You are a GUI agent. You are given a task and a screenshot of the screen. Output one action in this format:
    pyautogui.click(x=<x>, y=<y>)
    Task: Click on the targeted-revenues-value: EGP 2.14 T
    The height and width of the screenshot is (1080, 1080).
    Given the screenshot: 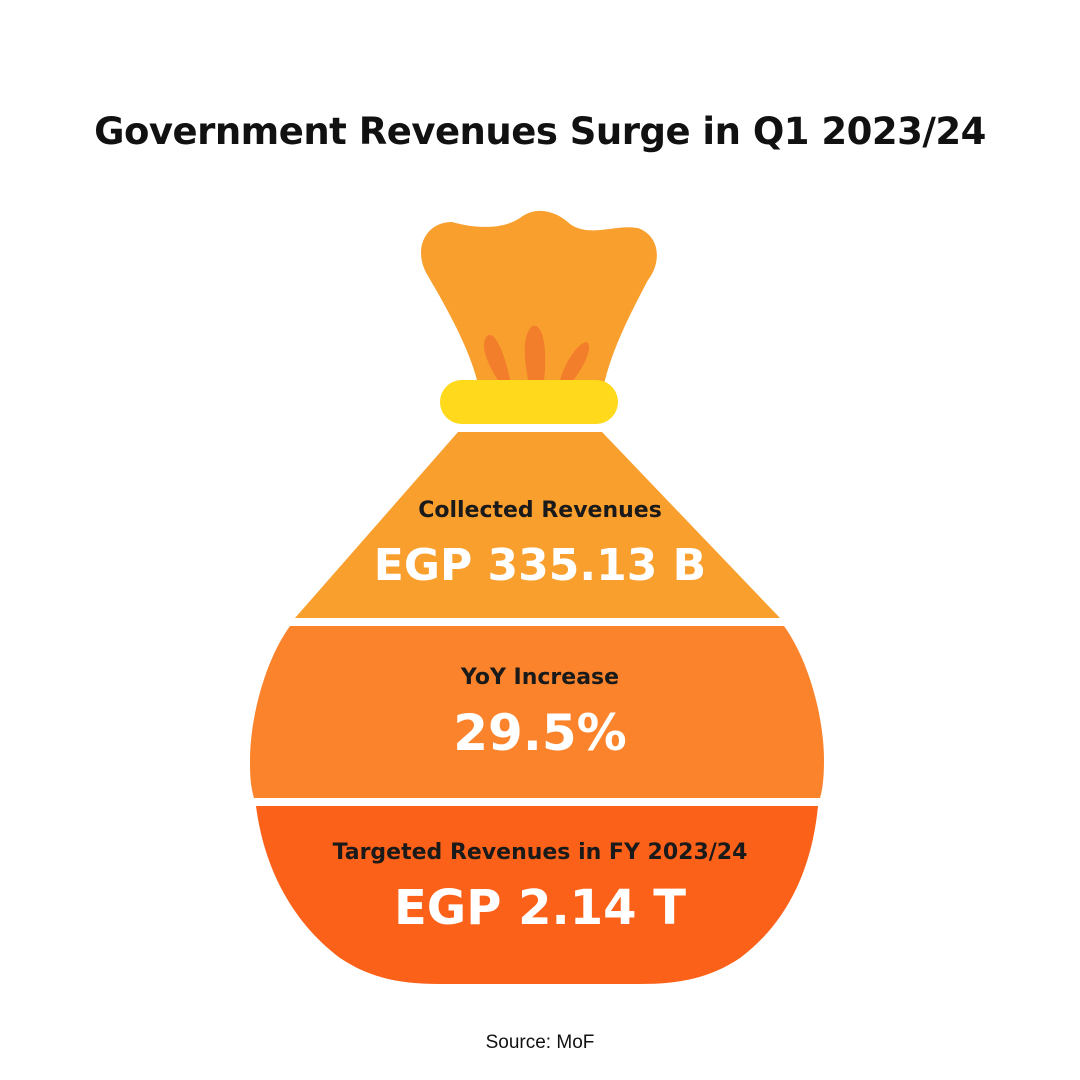 What is the action you would take?
    pyautogui.click(x=540, y=908)
    